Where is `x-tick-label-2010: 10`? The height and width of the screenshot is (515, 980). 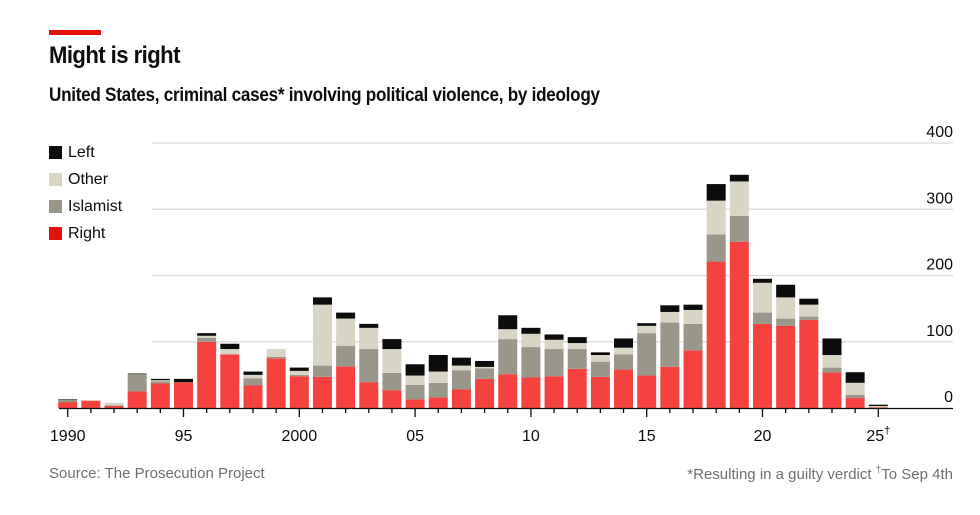 x-tick-label-2010: 10 is located at coordinates (531, 436).